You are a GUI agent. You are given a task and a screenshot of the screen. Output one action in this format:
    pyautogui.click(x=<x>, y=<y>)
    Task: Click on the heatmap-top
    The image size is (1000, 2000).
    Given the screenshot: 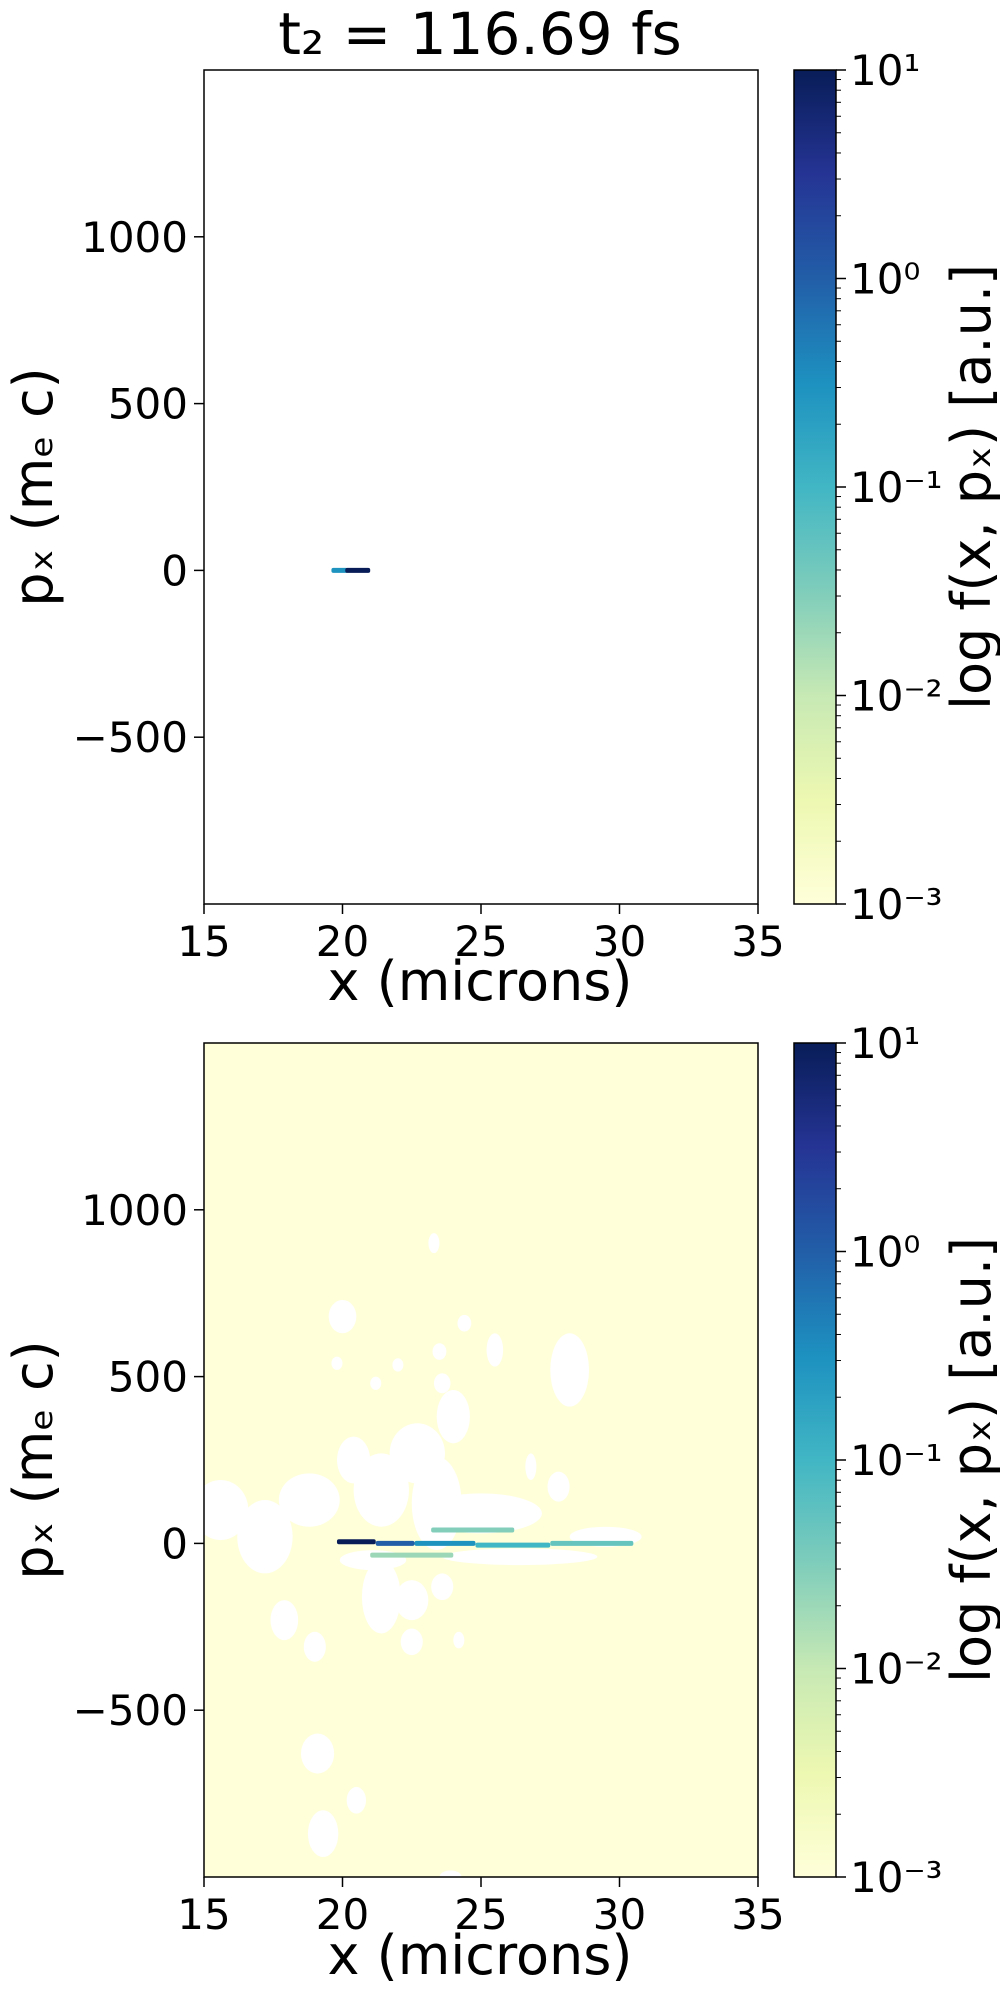 What is the action you would take?
    pyautogui.click(x=351, y=570)
    